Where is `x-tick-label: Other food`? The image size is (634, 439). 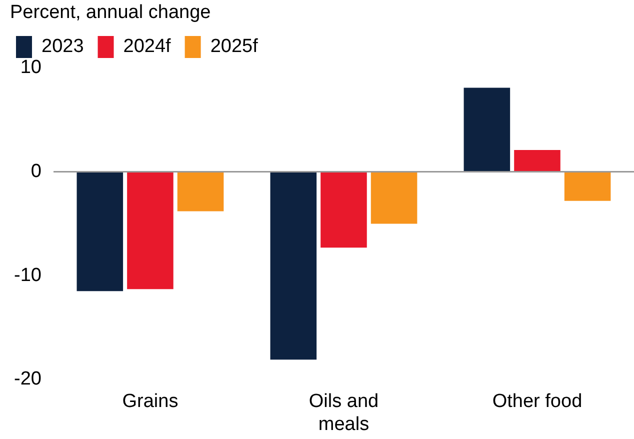 x-tick-label: Other food is located at coordinates (537, 401).